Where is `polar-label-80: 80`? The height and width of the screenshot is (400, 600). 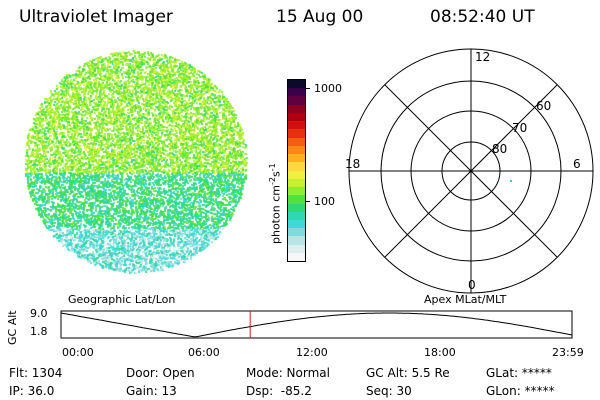 polar-label-80: 80 is located at coordinates (499, 149).